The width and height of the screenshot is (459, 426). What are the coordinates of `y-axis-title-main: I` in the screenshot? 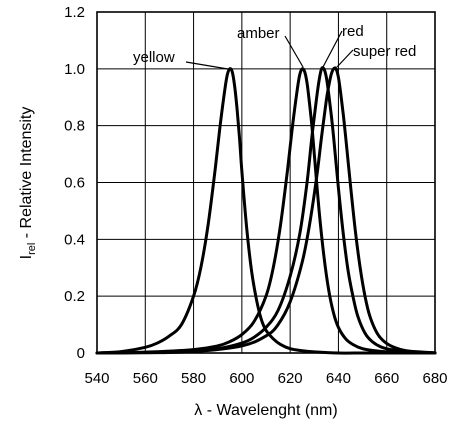 It's located at (26, 257).